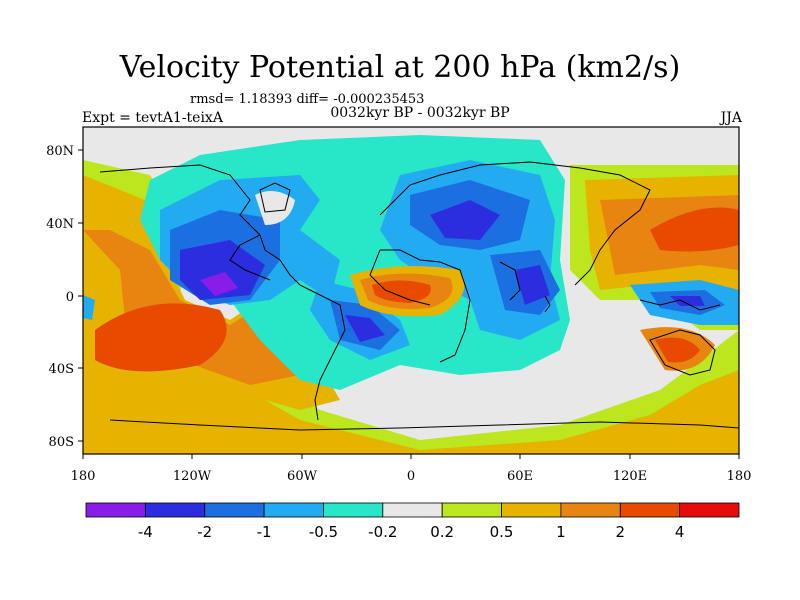 This screenshot has height=600, width=800. I want to click on colorbar-label: -0.2, so click(382, 532).